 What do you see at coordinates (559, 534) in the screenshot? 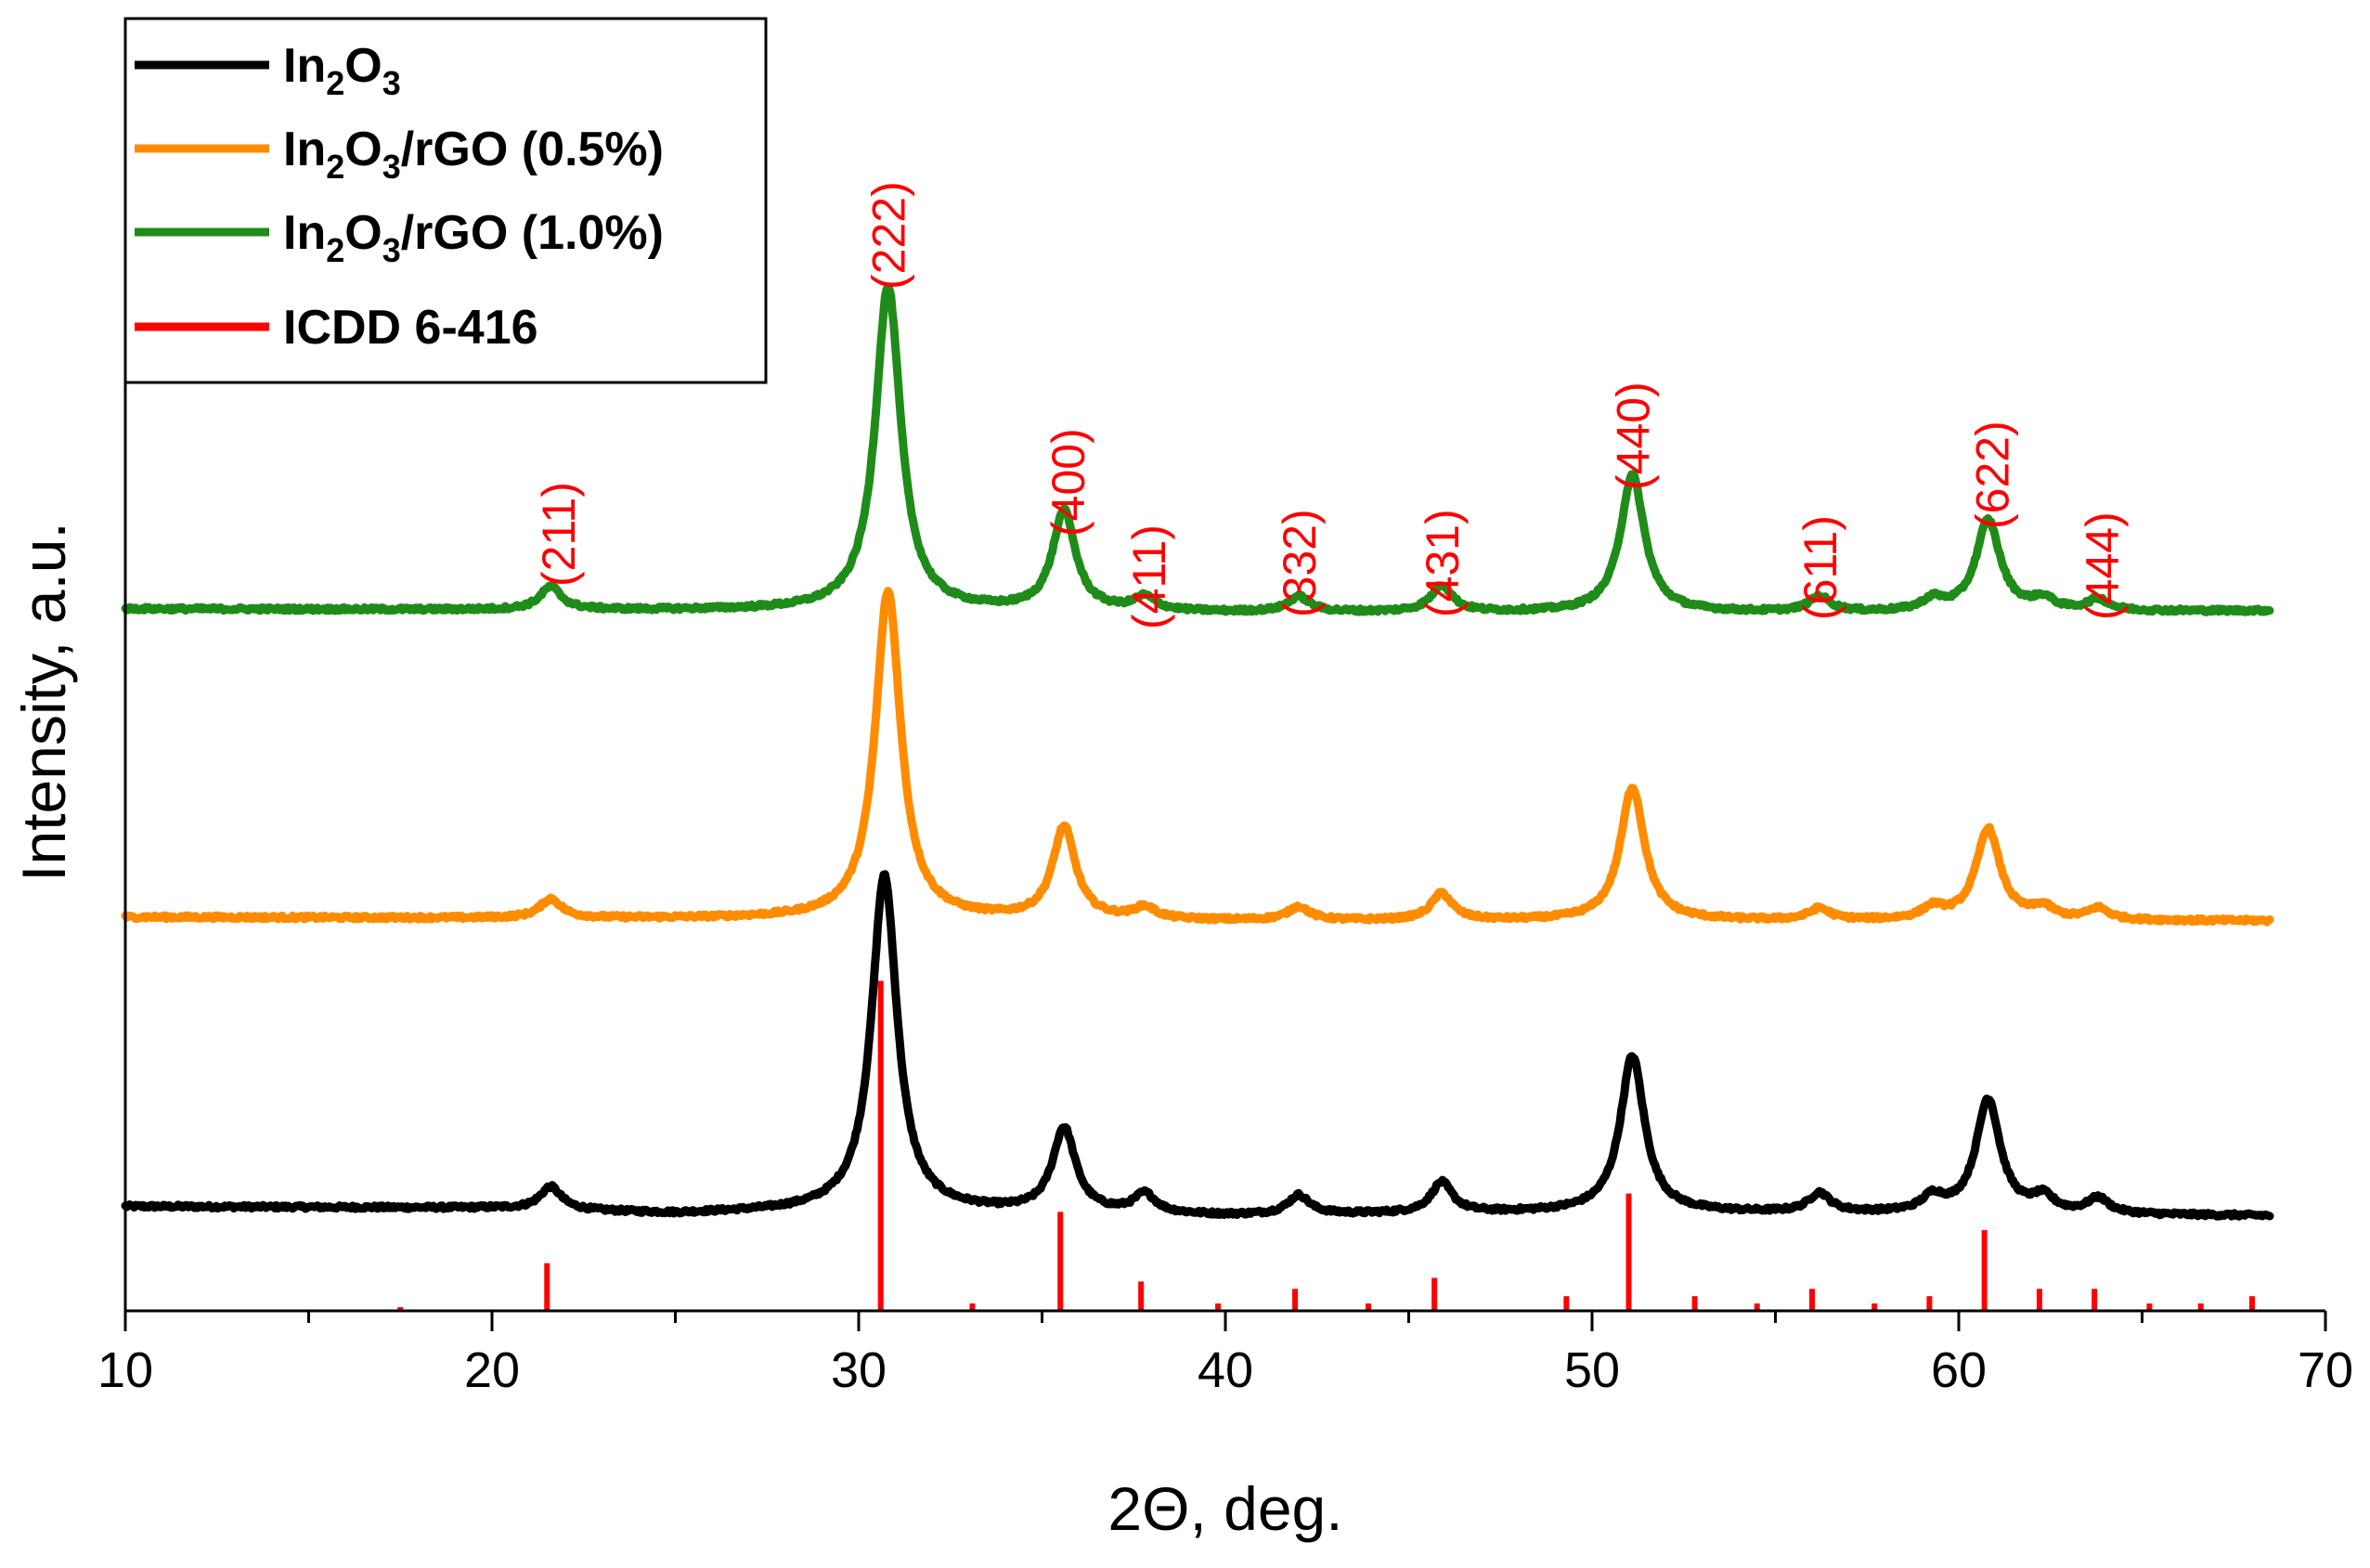
I see `hkl-label: (211)` at bounding box center [559, 534].